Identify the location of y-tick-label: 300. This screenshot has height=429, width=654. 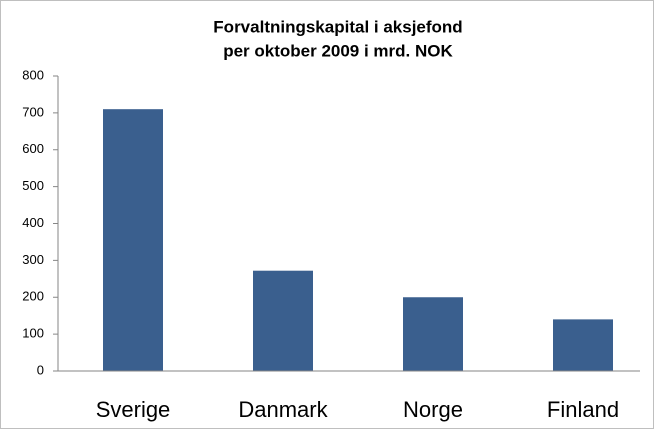
(33, 259).